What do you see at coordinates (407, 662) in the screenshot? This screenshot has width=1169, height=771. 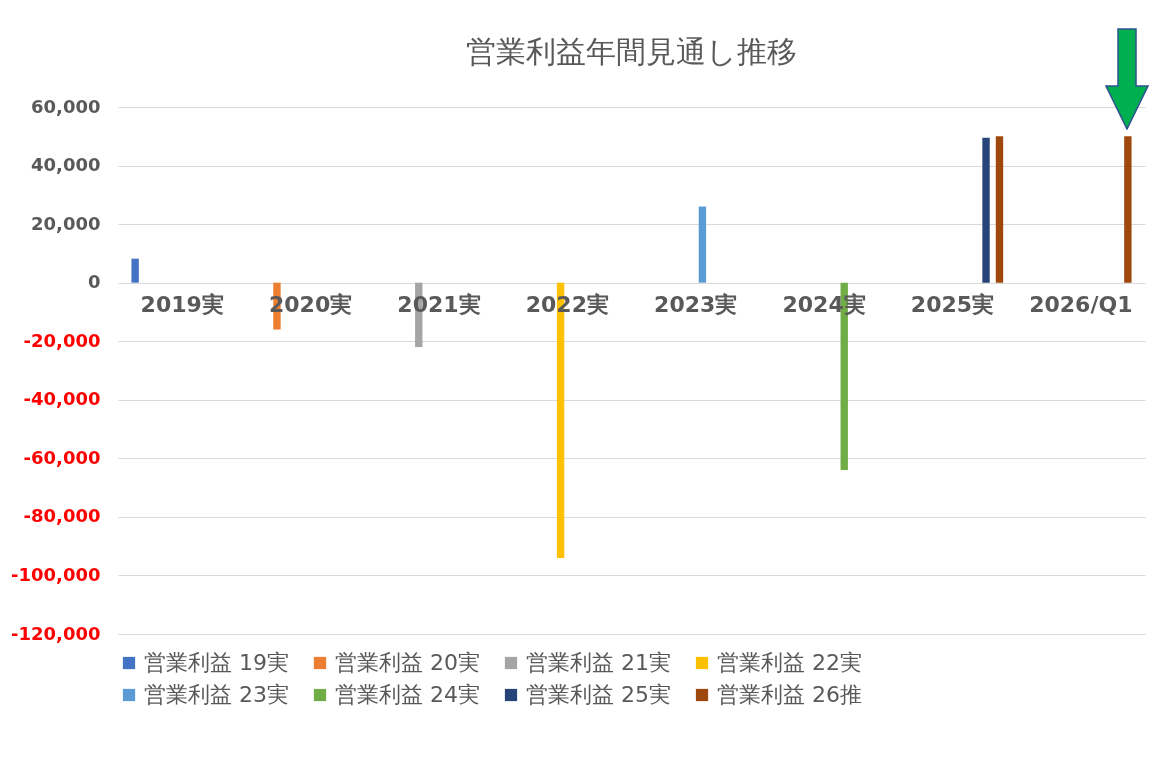 I see `legend-label: 営業利益 20実` at bounding box center [407, 662].